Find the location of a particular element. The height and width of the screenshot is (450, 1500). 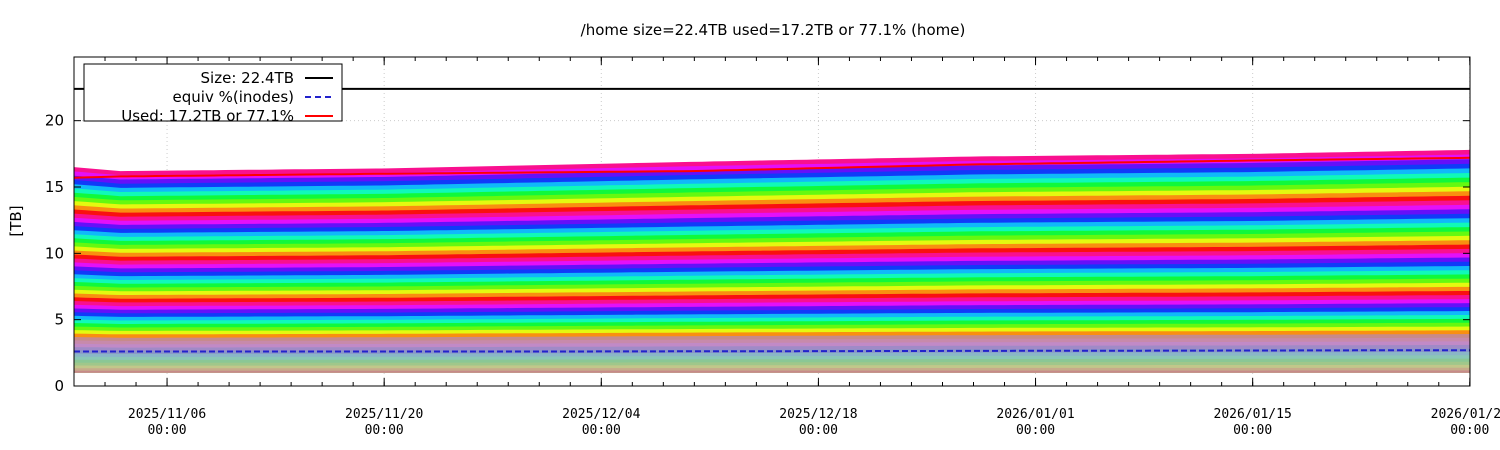

legend-box is located at coordinates (213, 92).